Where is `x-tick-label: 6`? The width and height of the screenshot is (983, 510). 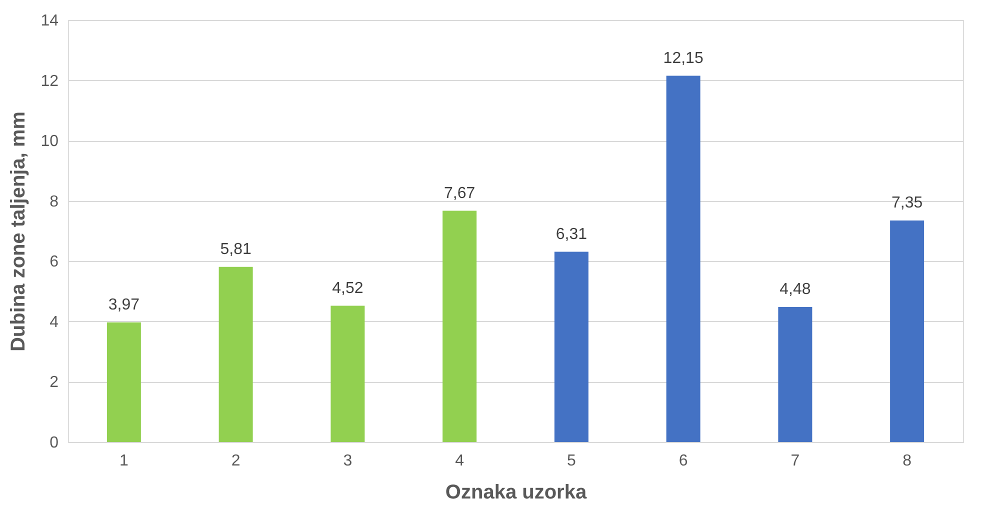
x-tick-label: 6 is located at coordinates (683, 461).